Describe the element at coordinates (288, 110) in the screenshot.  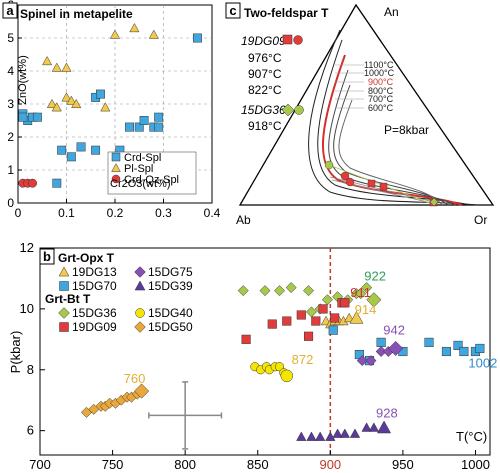
I see `sample-15dg36-diamond` at that location.